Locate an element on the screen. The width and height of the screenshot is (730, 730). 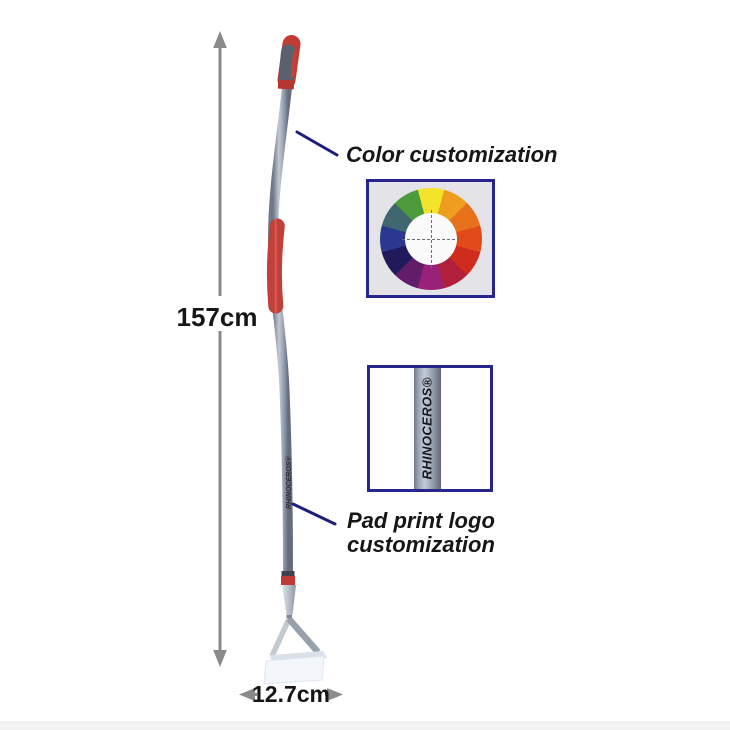
color-callout-line is located at coordinates (317, 143).